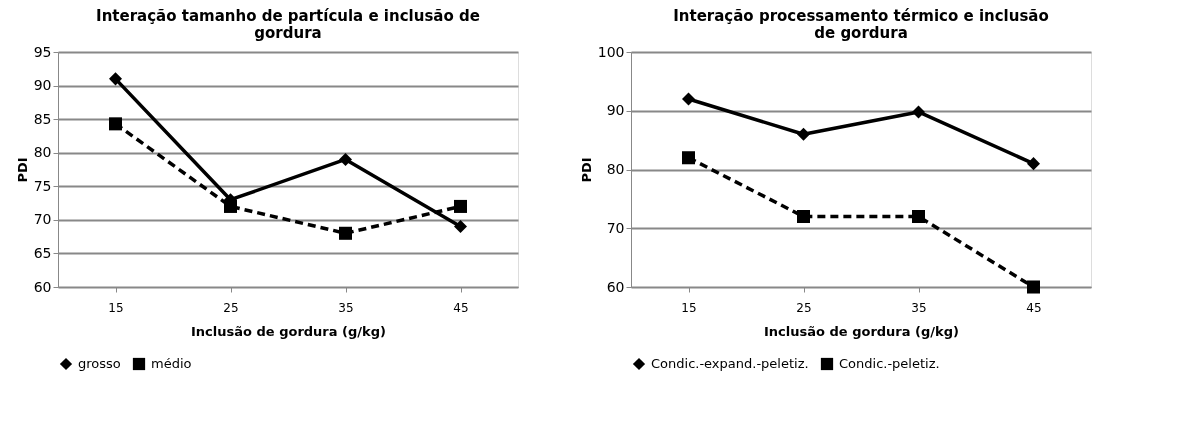 Image resolution: width=1184 pixels, height=423 pixels. What do you see at coordinates (889, 363) in the screenshot?
I see `legend-label: Condic.-peletiz.` at bounding box center [889, 363].